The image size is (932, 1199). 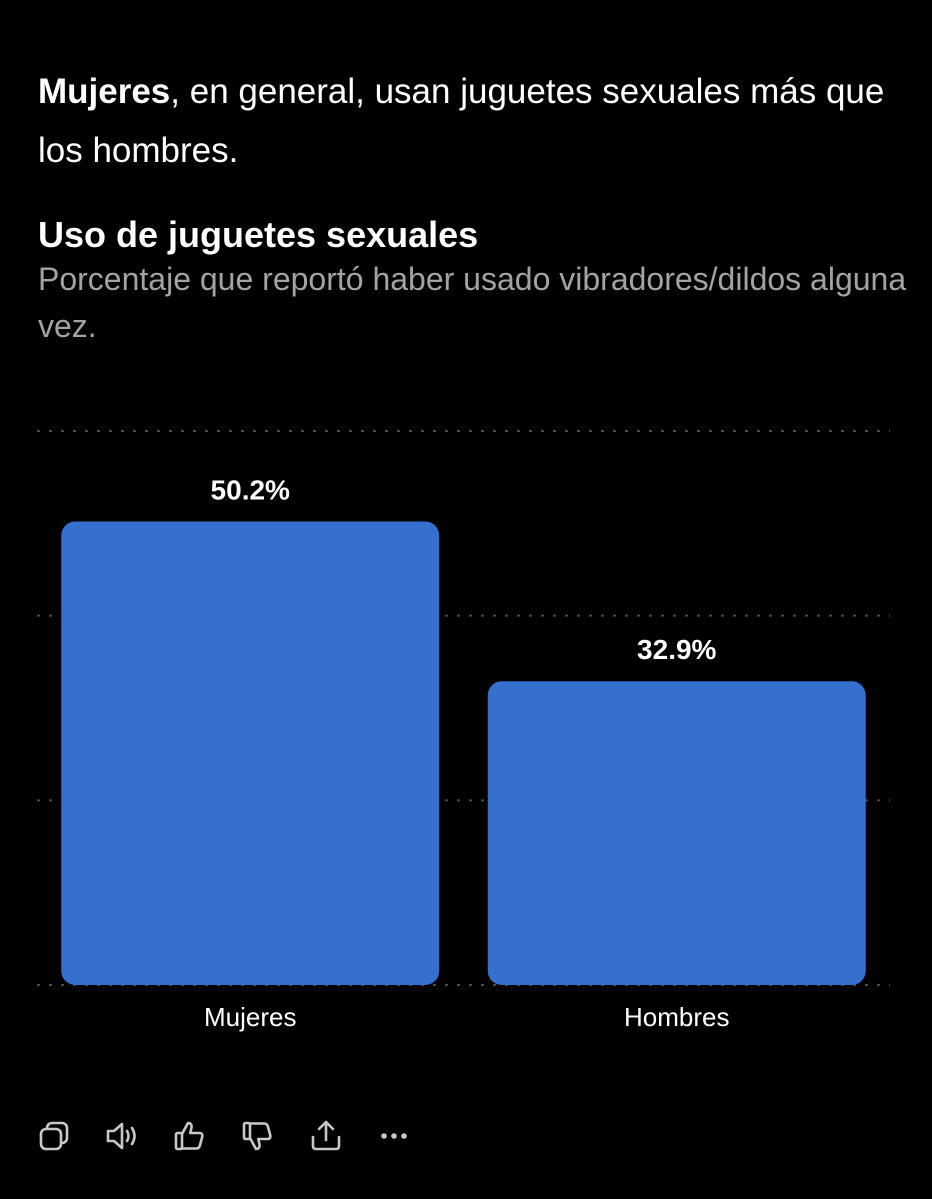 I want to click on speaker-icon, so click(x=122, y=1136).